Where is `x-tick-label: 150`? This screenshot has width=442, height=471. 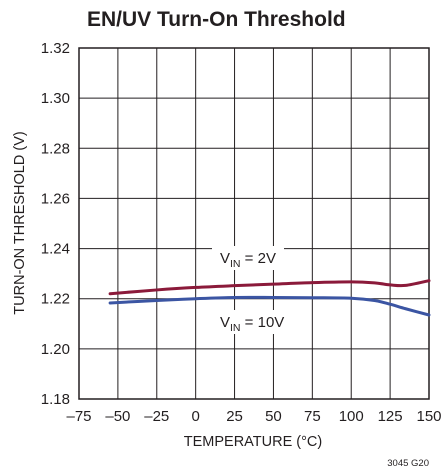
x-tick-label: 150 is located at coordinates (428, 416).